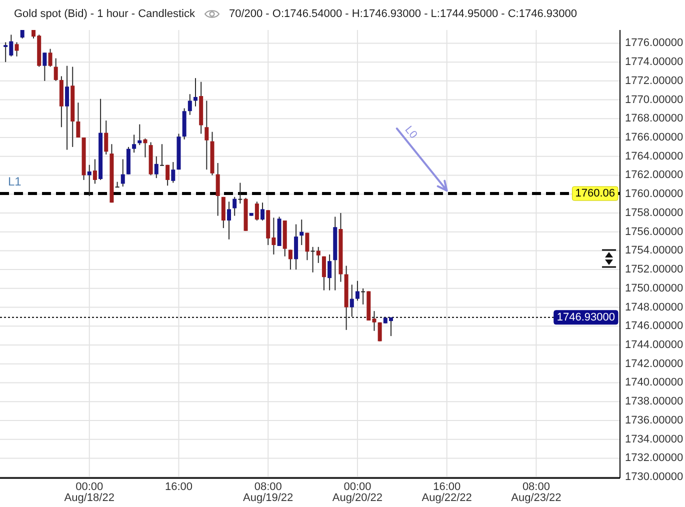  Describe the element at coordinates (268, 492) in the screenshot. I see `x-tick-label: 08:00 Aug/19/22` at that location.